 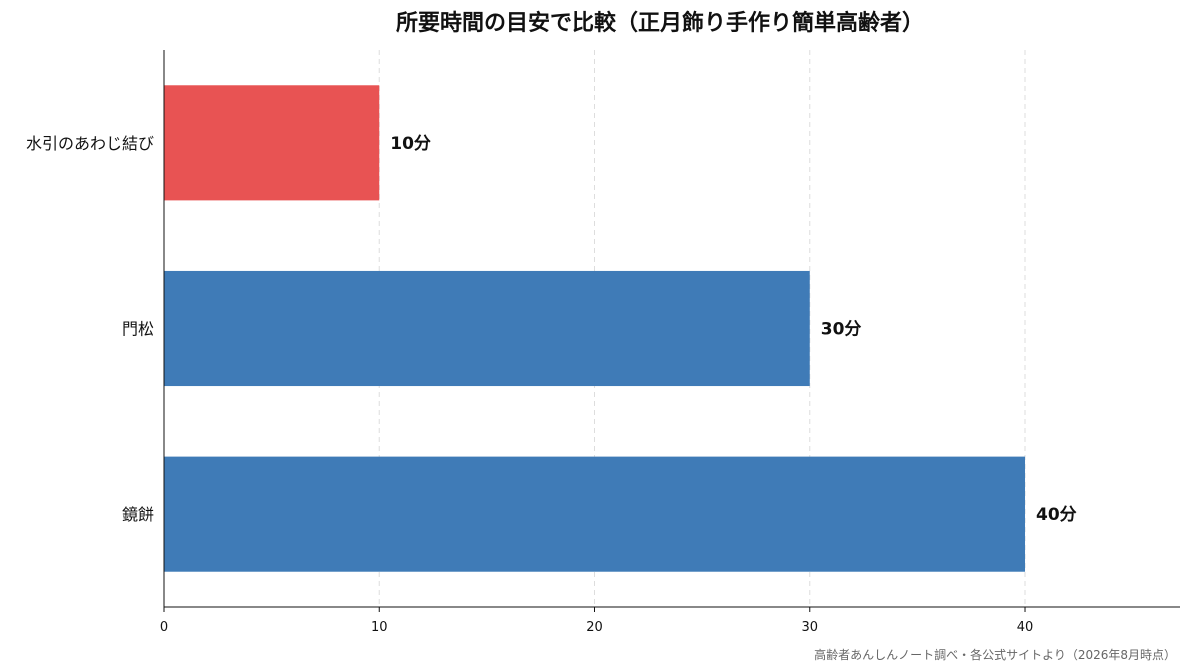 I want to click on x-tick-label: 0, so click(x=164, y=627).